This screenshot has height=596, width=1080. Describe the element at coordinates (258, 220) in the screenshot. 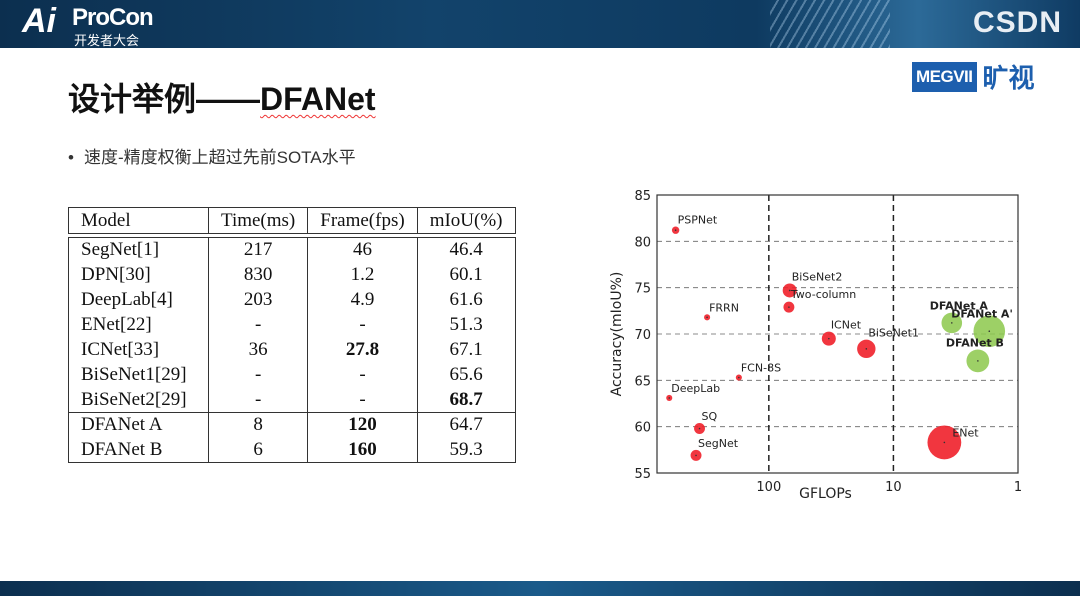

I see `header-time: Time(ms)` at that location.